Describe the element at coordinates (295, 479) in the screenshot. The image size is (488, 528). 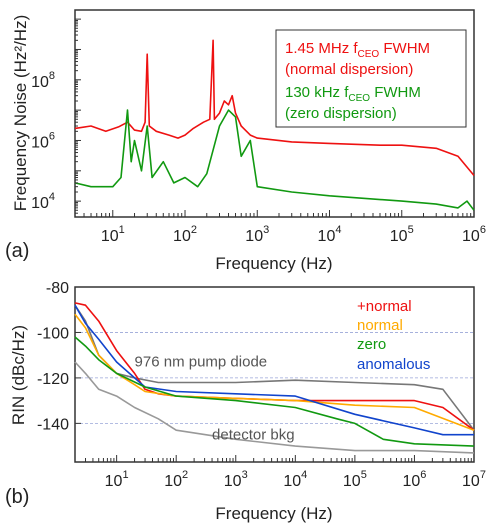
I see `x-tick-label-b-3: 10⁴` at that location.